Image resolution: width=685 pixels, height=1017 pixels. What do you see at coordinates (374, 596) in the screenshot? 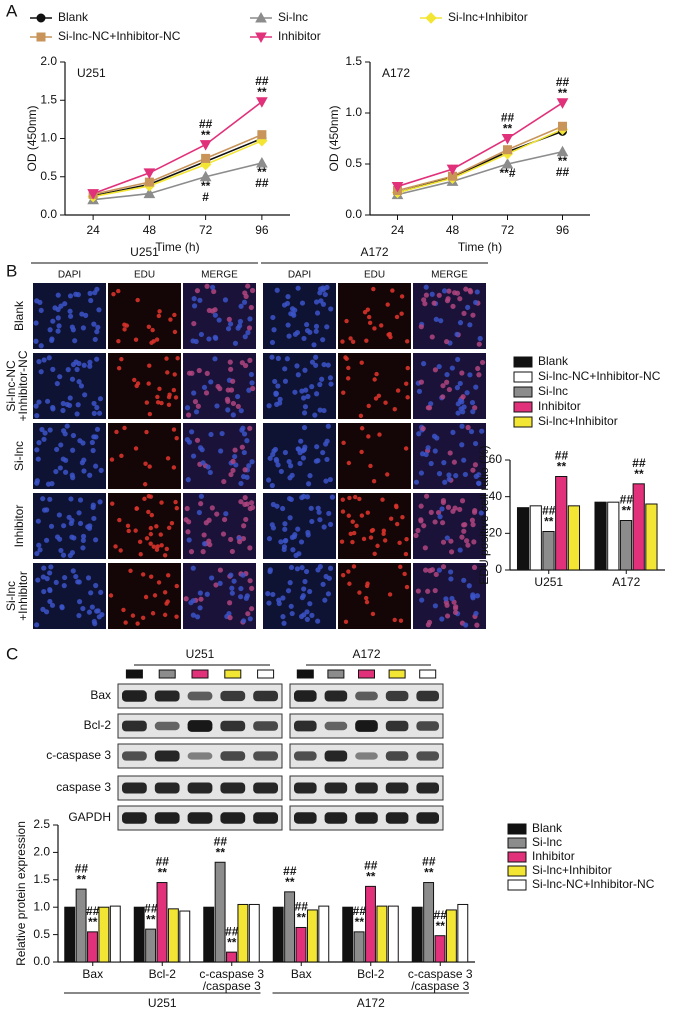
I see `cell-image` at bounding box center [374, 596].